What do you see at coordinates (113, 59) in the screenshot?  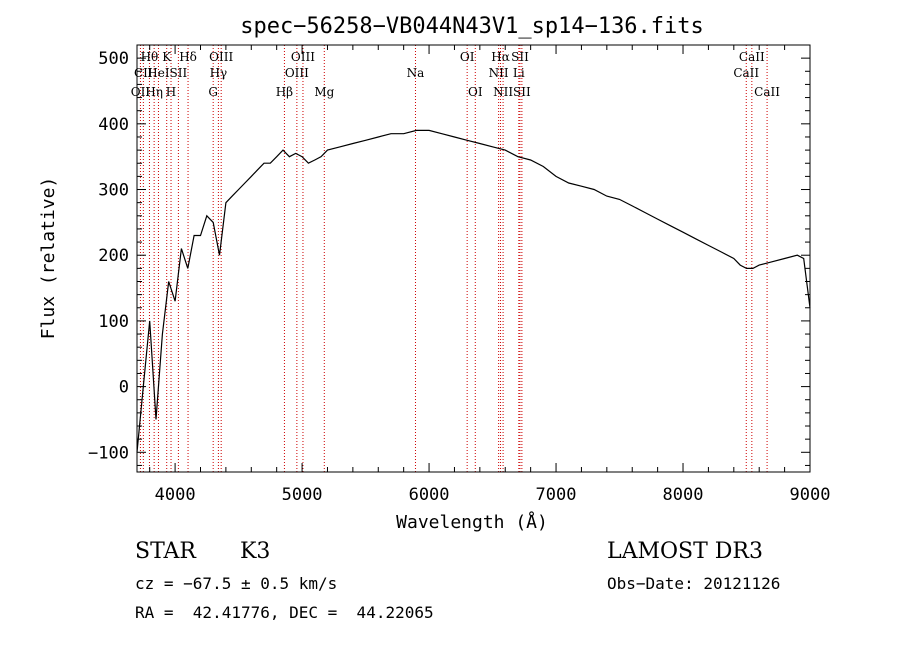 I see `y-tick-label: 500` at bounding box center [113, 59].